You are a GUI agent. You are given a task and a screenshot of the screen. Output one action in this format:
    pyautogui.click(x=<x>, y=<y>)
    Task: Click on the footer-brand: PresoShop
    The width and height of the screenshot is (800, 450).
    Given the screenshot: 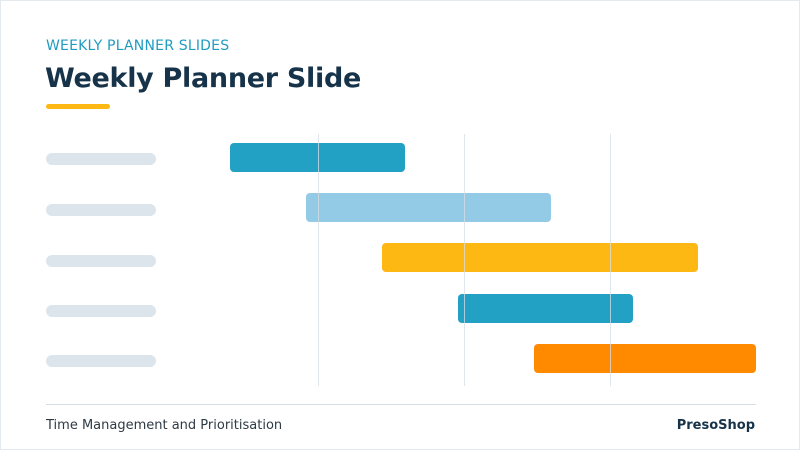 What is the action you would take?
    pyautogui.click(x=715, y=425)
    